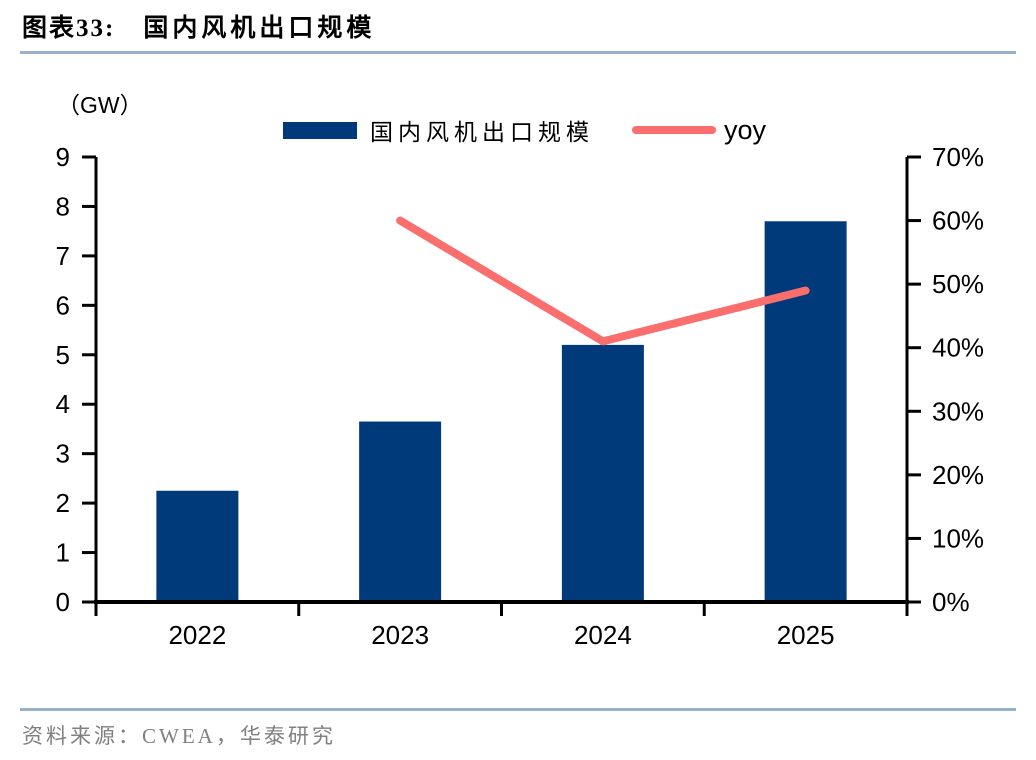 The image size is (1036, 760). I want to click on bar-2022, so click(197, 546).